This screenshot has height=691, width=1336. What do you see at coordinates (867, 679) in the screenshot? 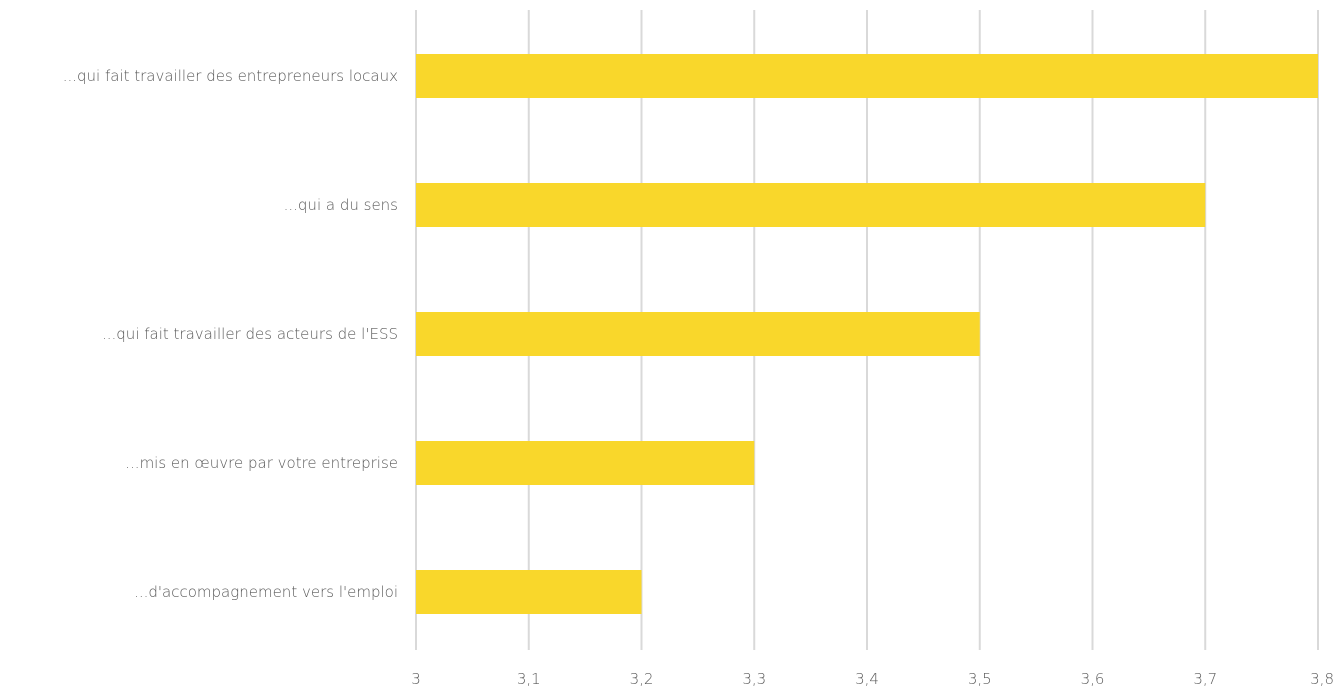
I see `x-tick-label: 3,4` at bounding box center [867, 679].